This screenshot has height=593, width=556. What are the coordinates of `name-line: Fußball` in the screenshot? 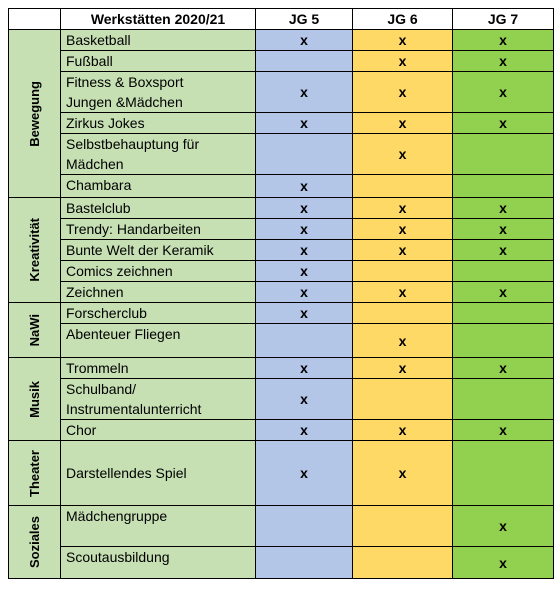 It's located at (89, 61).